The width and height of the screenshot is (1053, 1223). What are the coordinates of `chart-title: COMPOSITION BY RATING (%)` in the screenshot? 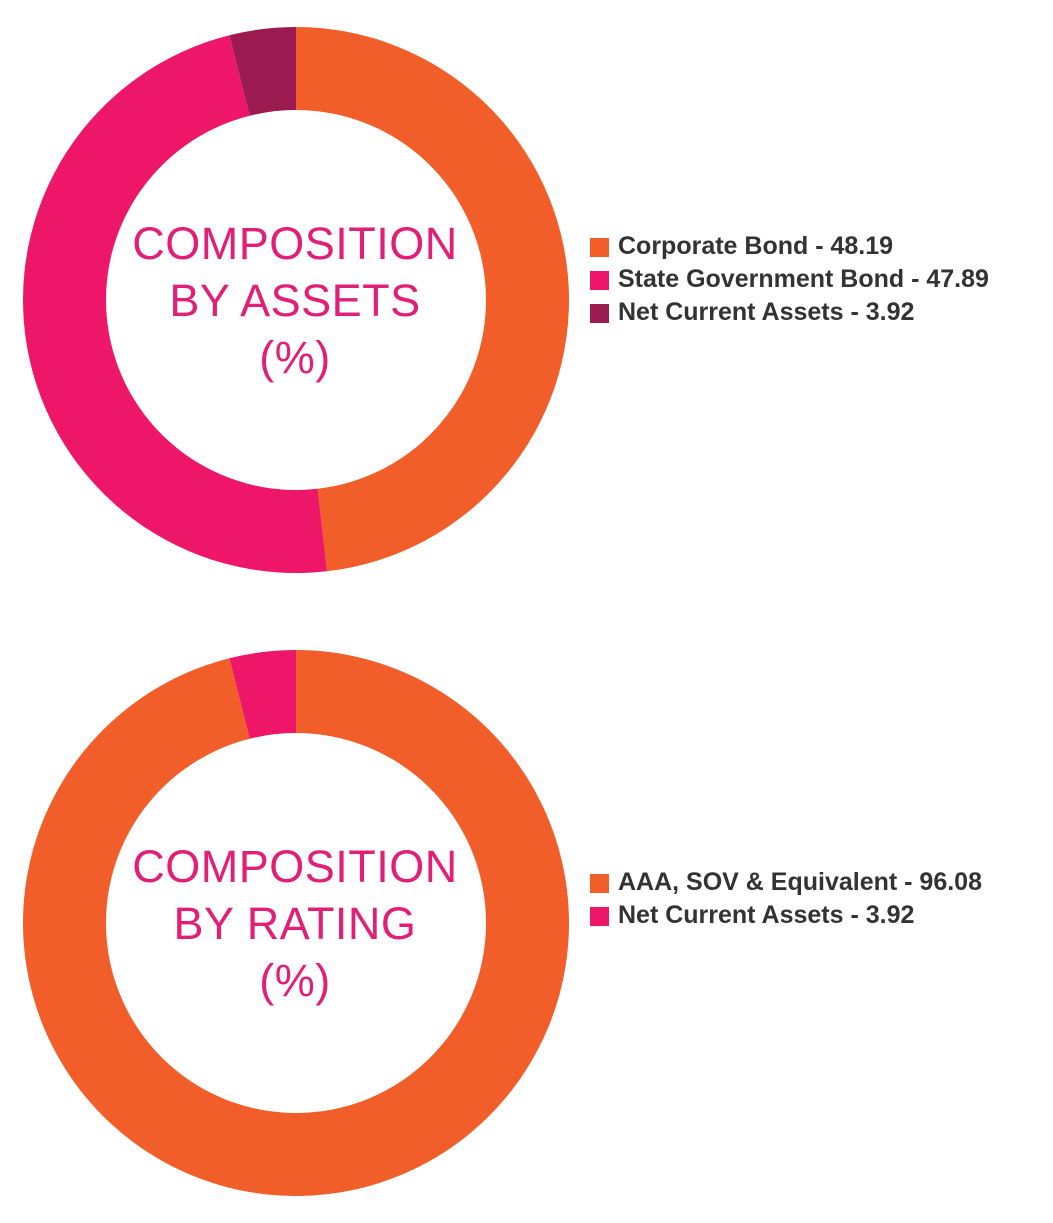 It's located at (295, 923).